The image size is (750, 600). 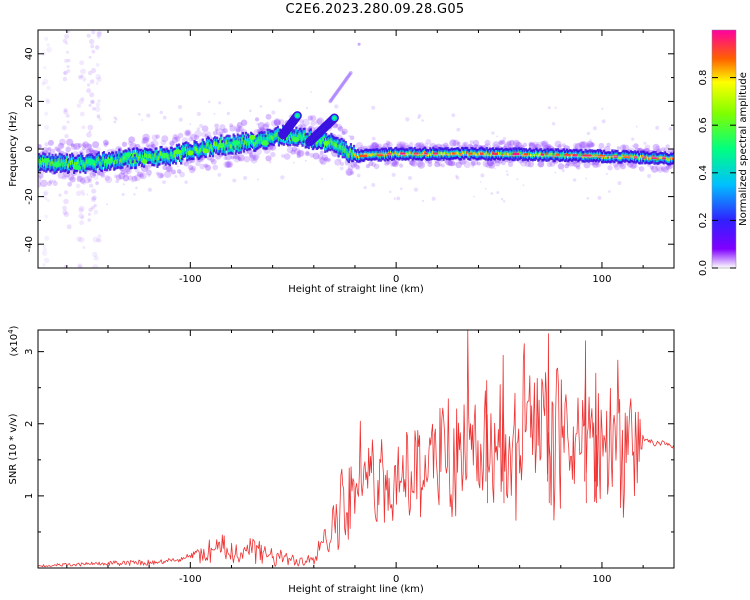 I want to click on snr-scale-base: (x10, so click(x=14, y=345).